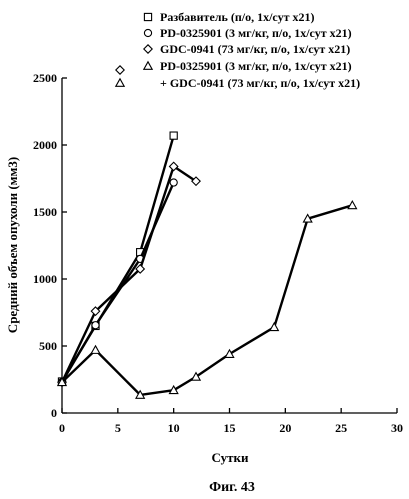  Describe the element at coordinates (397, 428) in the screenshot. I see `x-tick-label: 30` at that location.